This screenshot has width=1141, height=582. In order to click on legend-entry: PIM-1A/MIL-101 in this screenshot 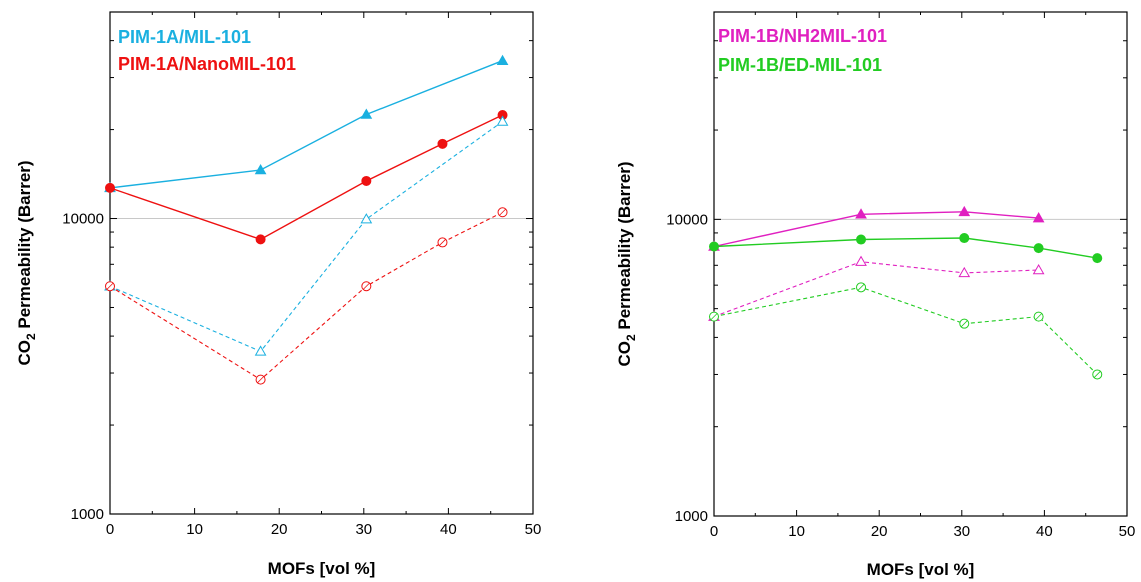, I will do `click(184, 37)`.